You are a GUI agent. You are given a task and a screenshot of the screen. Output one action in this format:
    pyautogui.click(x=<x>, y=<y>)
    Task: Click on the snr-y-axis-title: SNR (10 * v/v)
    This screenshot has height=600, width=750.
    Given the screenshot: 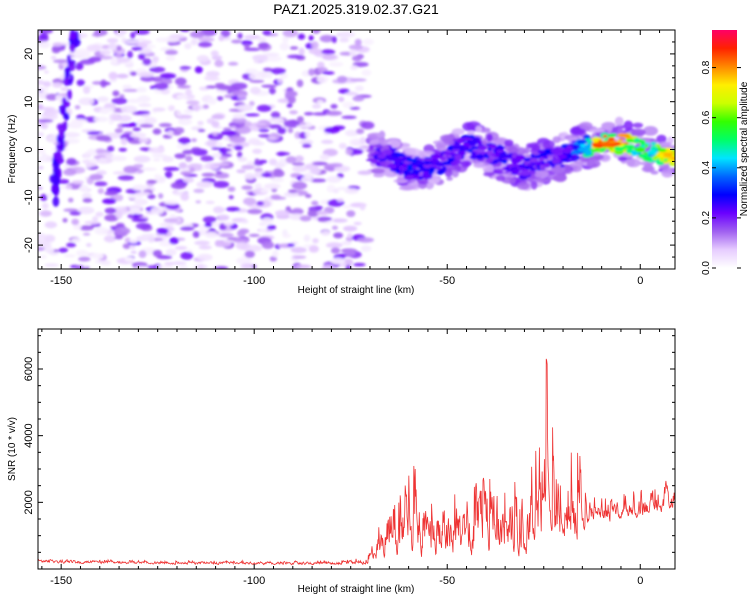 What is the action you would take?
    pyautogui.click(x=12, y=449)
    